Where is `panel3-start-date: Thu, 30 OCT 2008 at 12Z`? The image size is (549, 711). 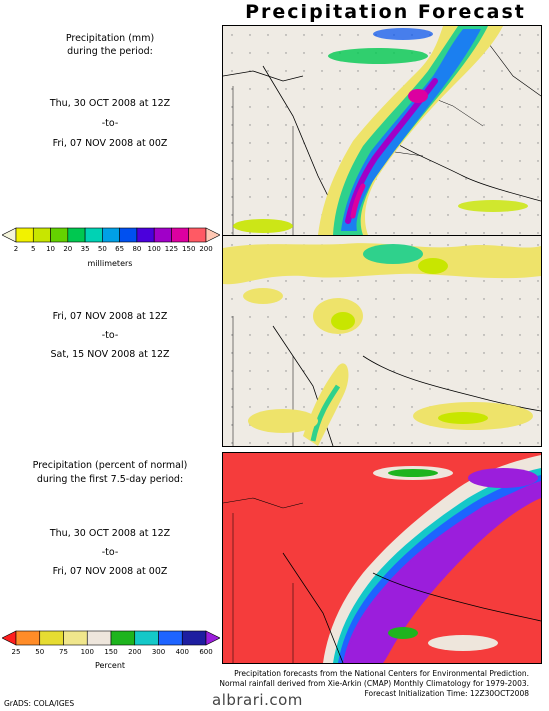 panel3-start-date: Thu, 30 OCT 2008 at 12Z is located at coordinates (110, 533).